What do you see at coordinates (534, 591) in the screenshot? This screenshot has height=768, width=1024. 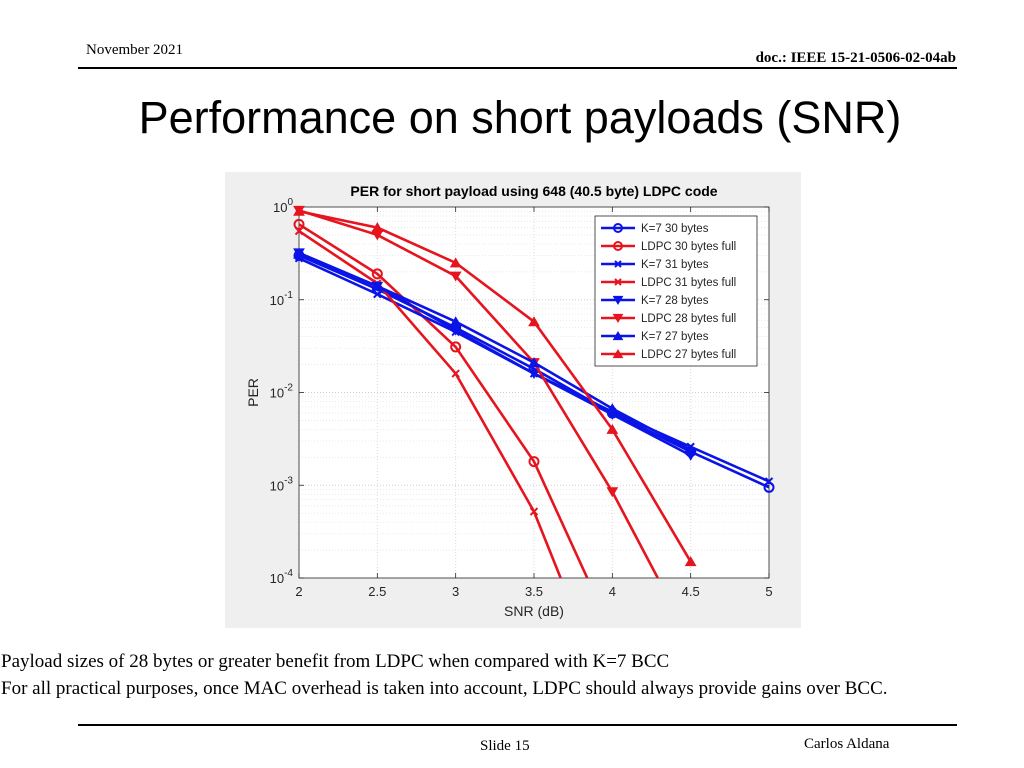 I see `x-tick-label: 3.5` at bounding box center [534, 591].